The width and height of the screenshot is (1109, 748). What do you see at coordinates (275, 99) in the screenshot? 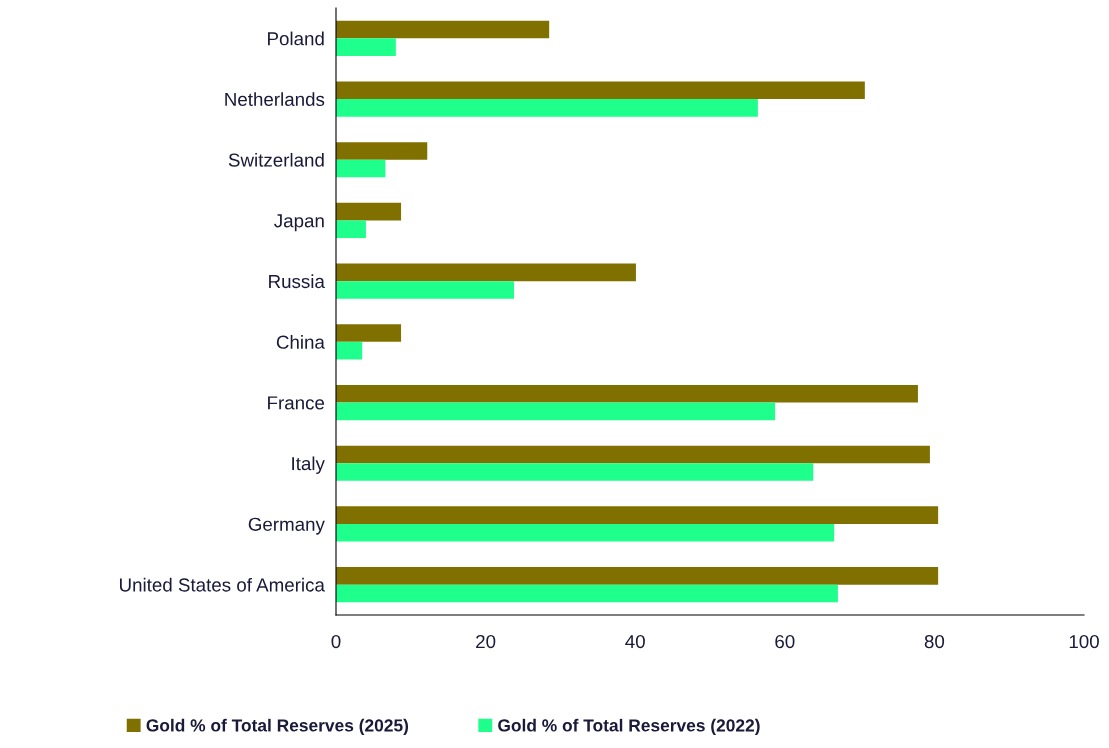
I see `y-tick-label: Netherlands` at bounding box center [275, 99].